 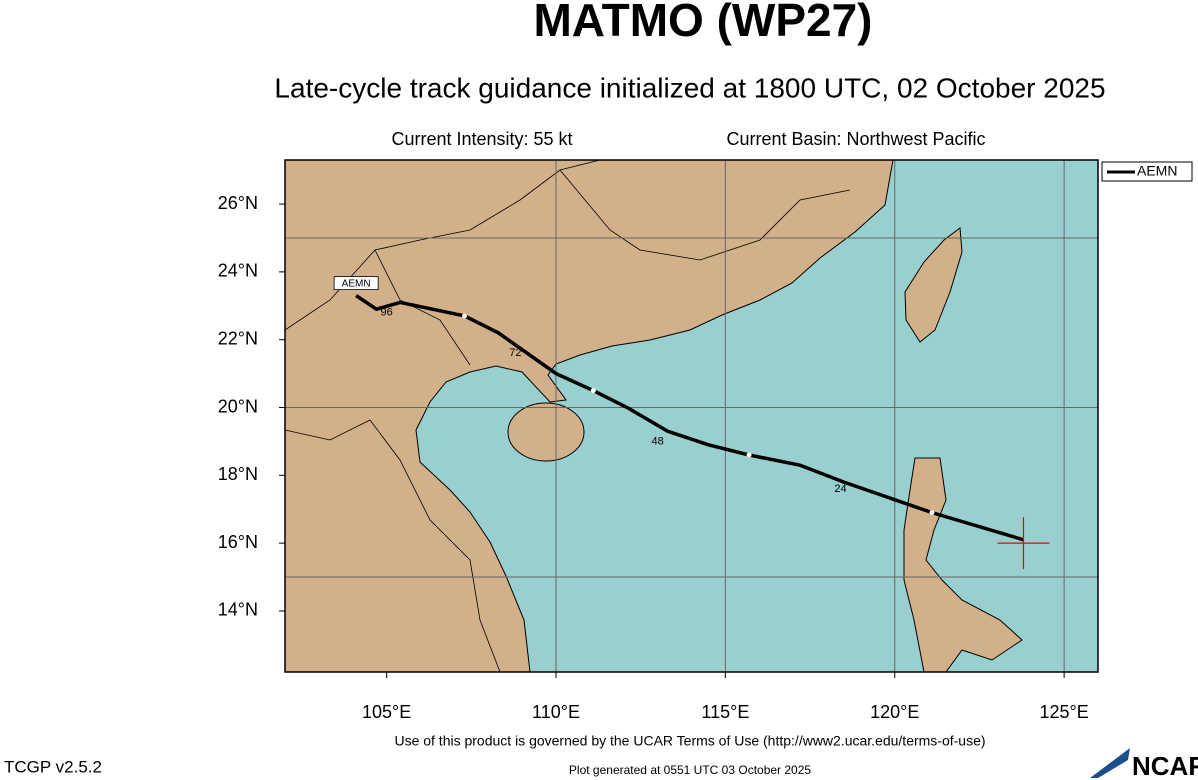 I want to click on track-label: AEMN, so click(x=356, y=283).